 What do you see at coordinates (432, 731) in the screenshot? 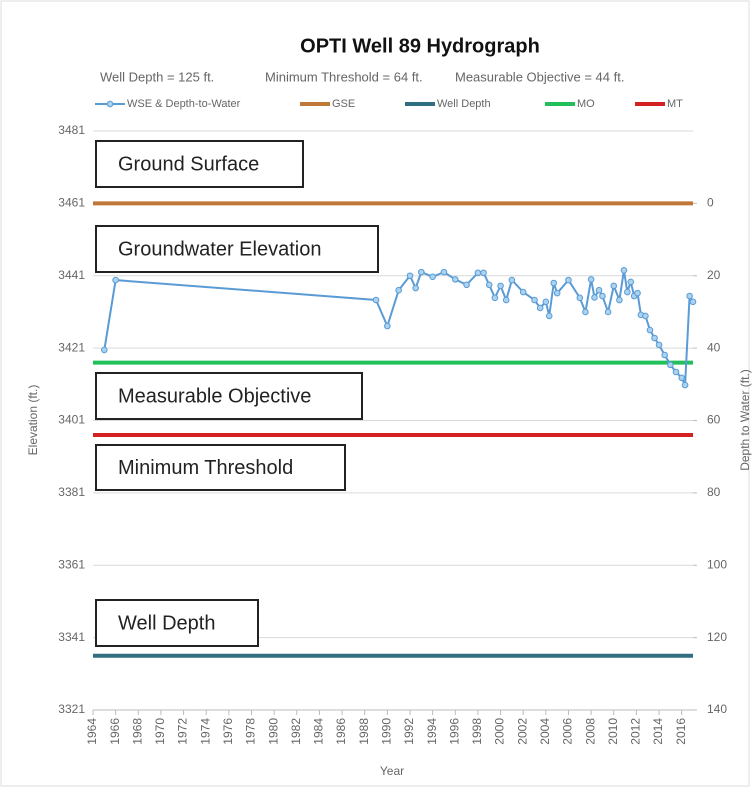
I see `x-tick-label: 1994` at bounding box center [432, 731].